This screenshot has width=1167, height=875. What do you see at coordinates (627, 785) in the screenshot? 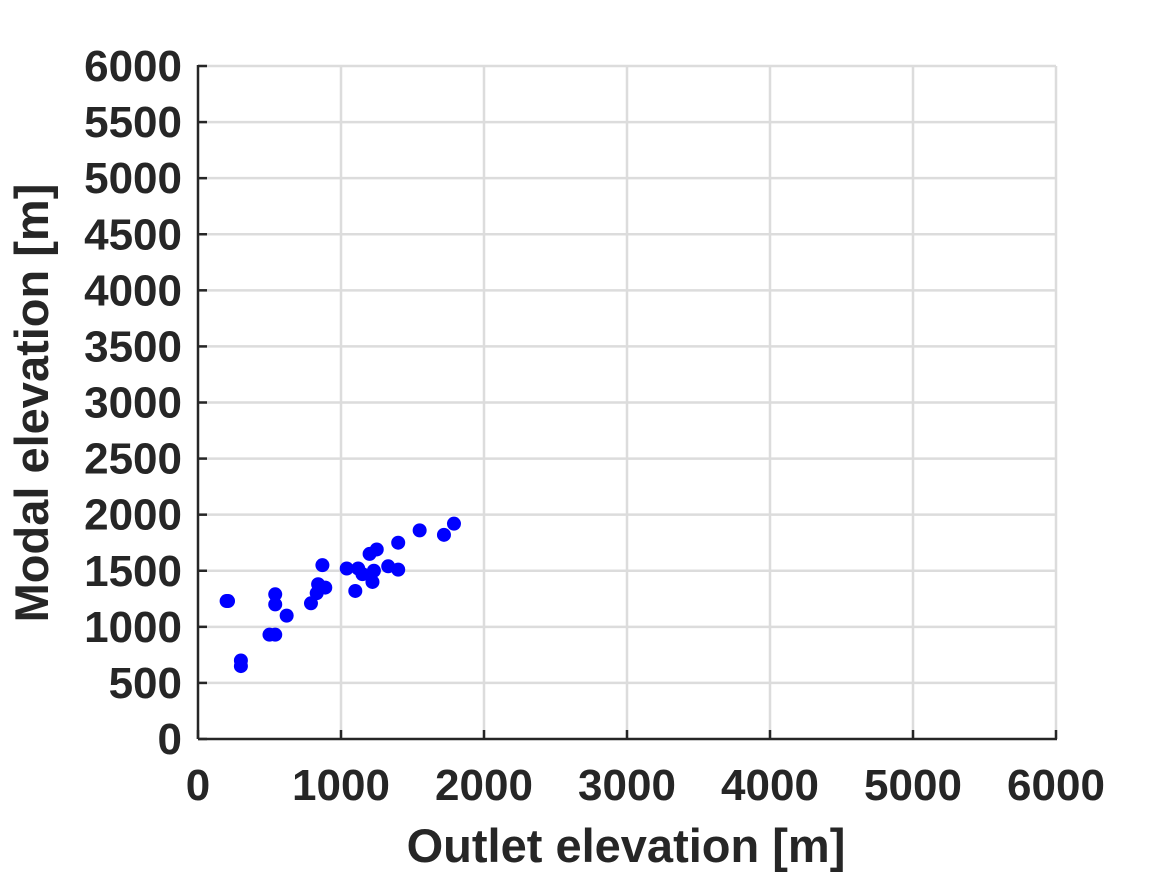
I see `x-tick-label: 3000` at bounding box center [627, 785].